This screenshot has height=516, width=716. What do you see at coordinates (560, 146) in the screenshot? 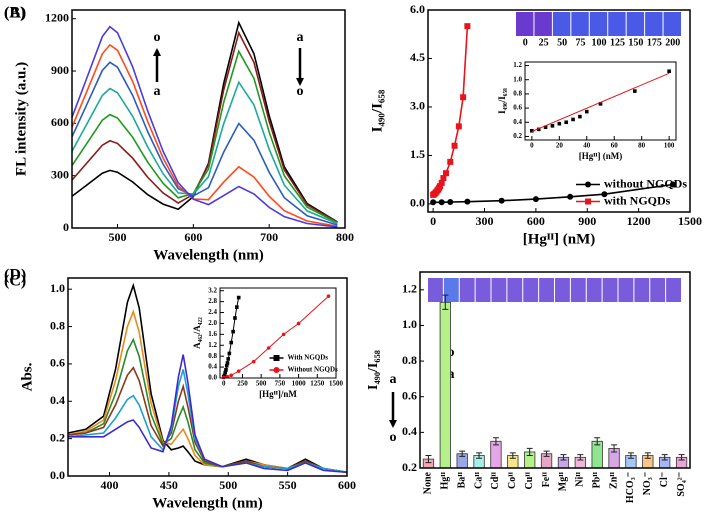
I see `x-tick-label: 20` at bounding box center [560, 146].